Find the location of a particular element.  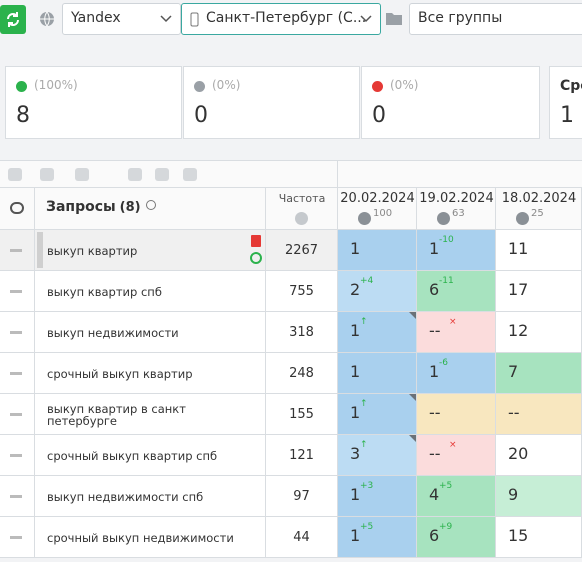

delta: × is located at coordinates (453, 322).